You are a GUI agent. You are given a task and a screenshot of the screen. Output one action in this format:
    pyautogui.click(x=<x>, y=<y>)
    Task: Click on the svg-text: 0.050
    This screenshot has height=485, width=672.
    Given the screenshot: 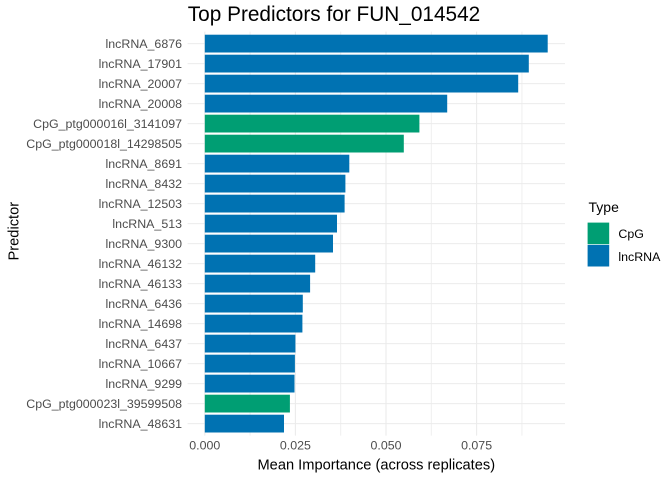 What is the action you would take?
    pyautogui.click(x=385, y=446)
    